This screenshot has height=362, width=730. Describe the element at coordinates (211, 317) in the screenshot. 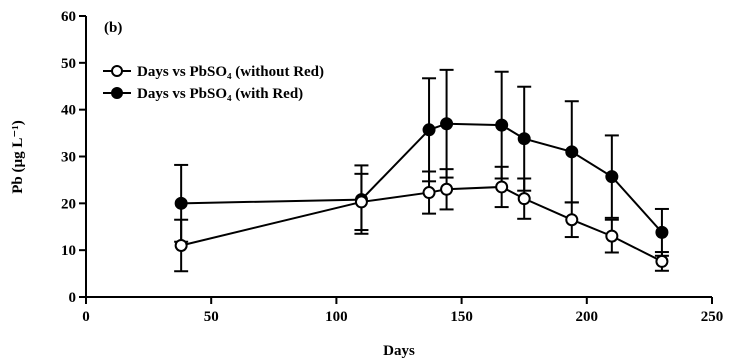

I see `x-tick-label: 50` at that location.